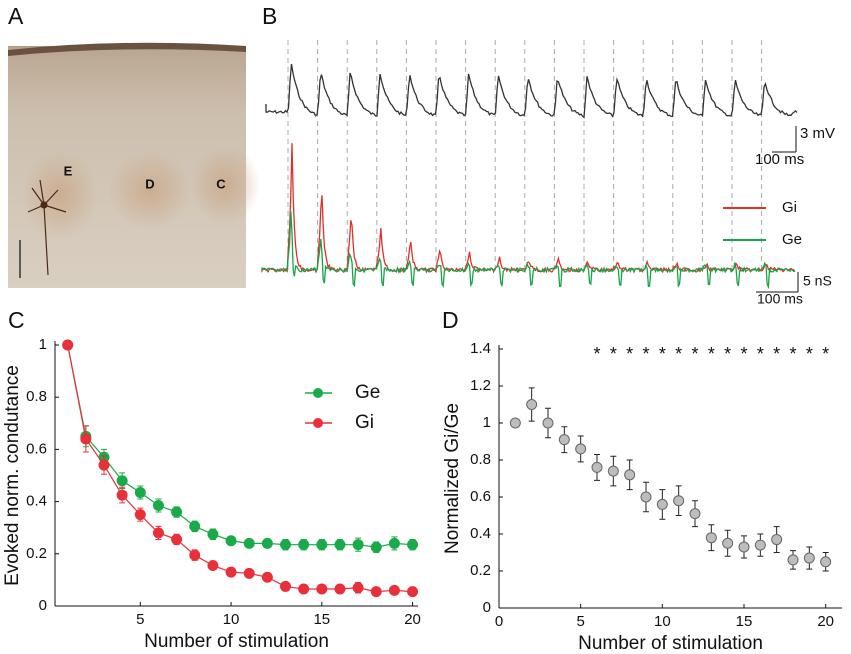  I want to click on scale-label: 5 nS, so click(817, 281).